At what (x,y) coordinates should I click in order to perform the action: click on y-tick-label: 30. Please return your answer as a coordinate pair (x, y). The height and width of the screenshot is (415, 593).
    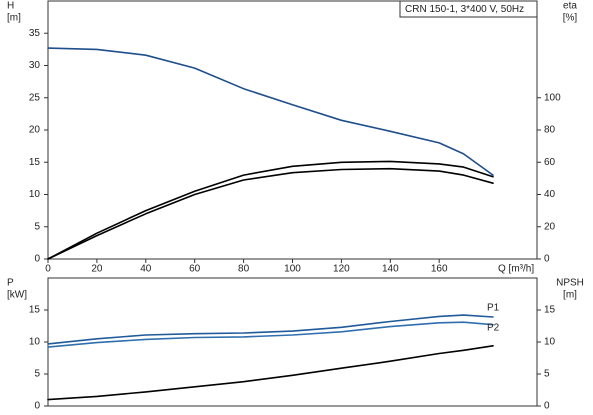
    Looking at the image, I should click on (35, 65).